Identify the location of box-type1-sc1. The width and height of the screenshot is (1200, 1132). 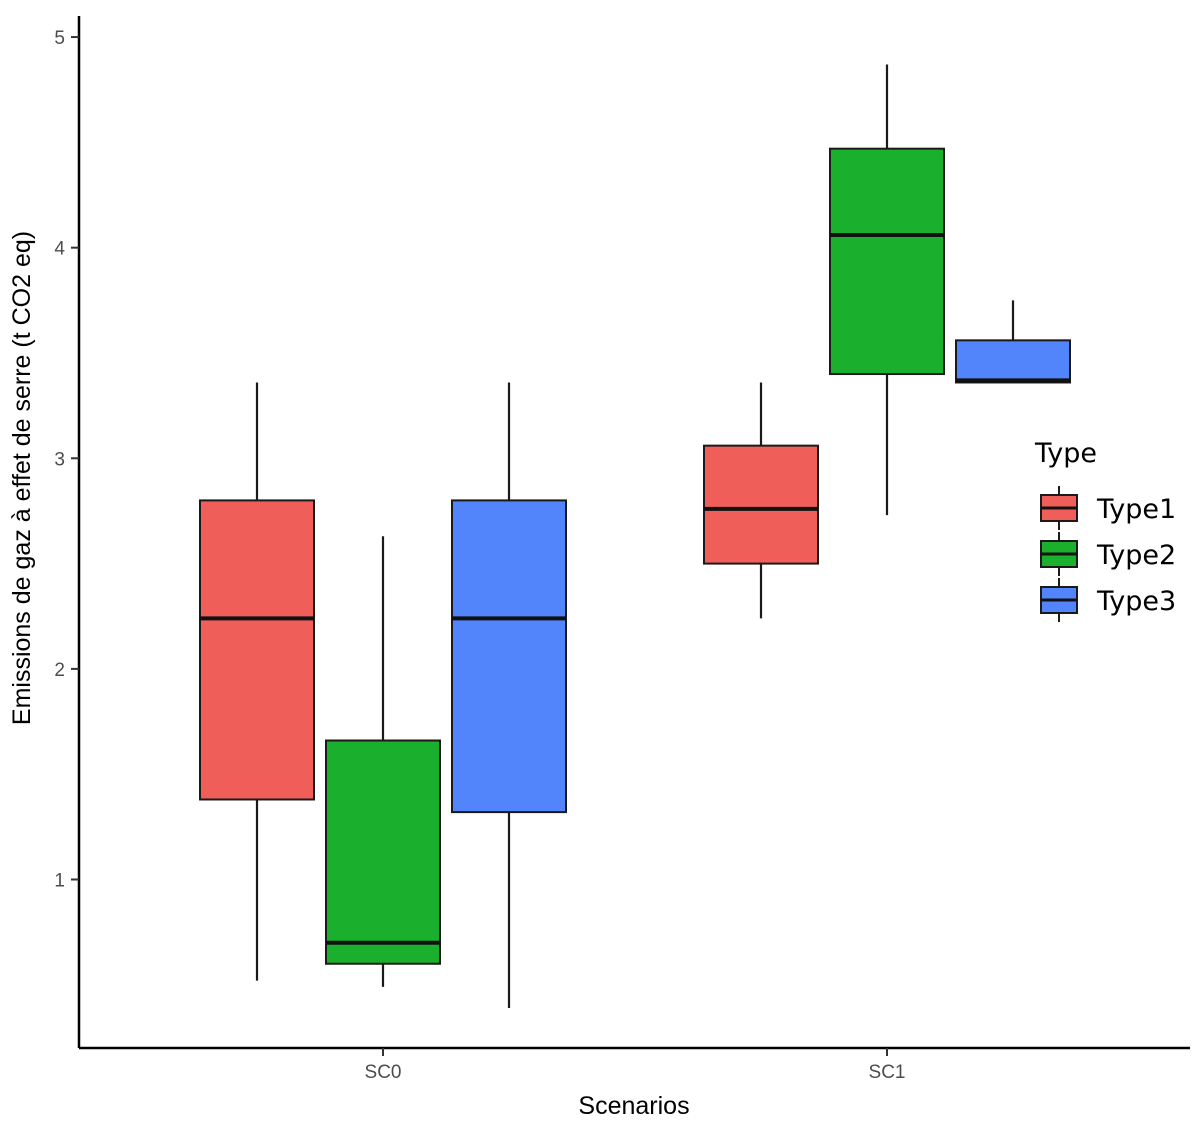
(761, 500).